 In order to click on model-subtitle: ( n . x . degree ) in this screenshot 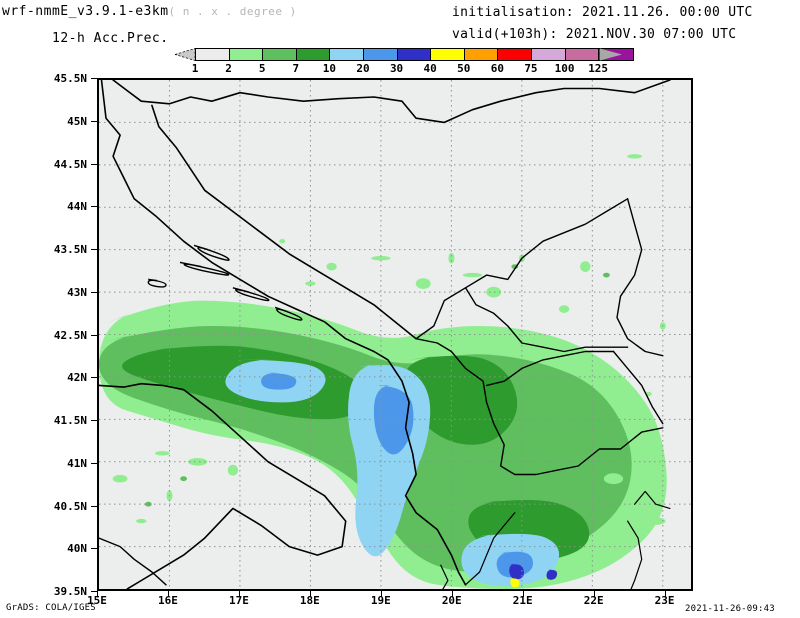, I will do `click(232, 11)`.